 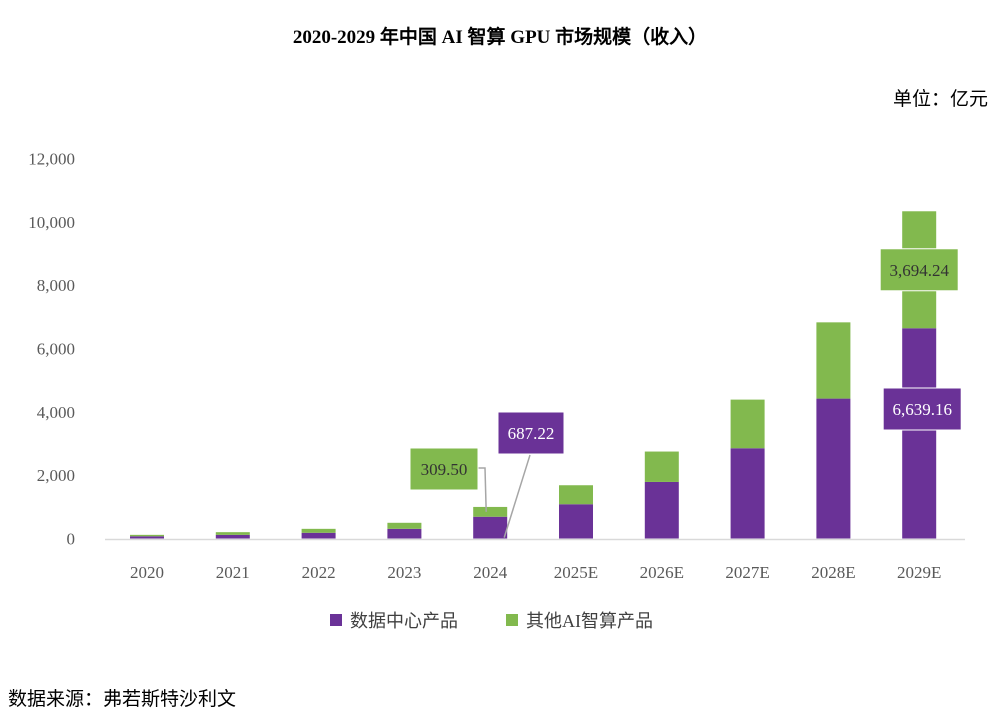 What do you see at coordinates (56, 412) in the screenshot?
I see `y-tick-label: 4,000` at bounding box center [56, 412].